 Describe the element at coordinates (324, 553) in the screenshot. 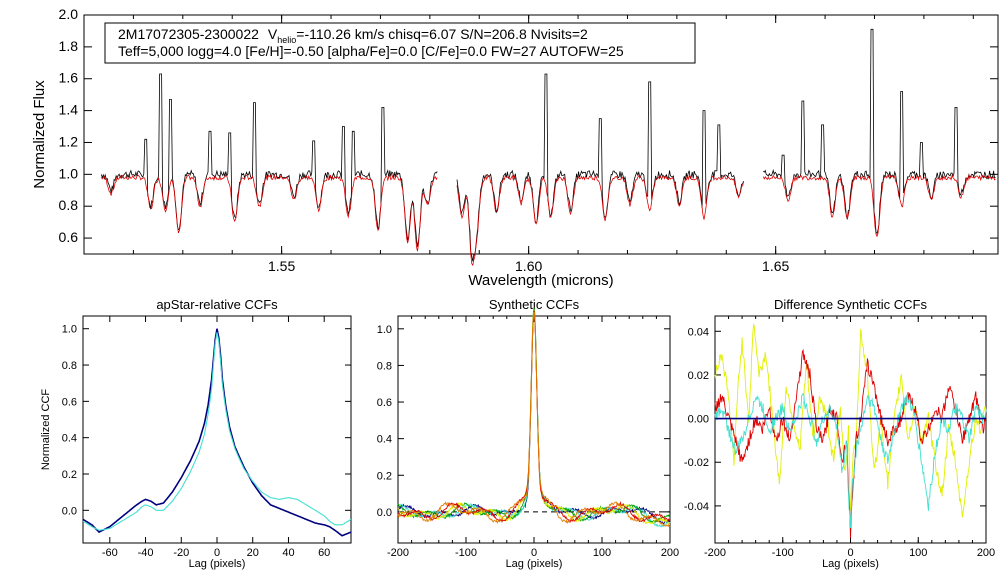

I see `apstar_ccf-xtick-label: 60` at that location.